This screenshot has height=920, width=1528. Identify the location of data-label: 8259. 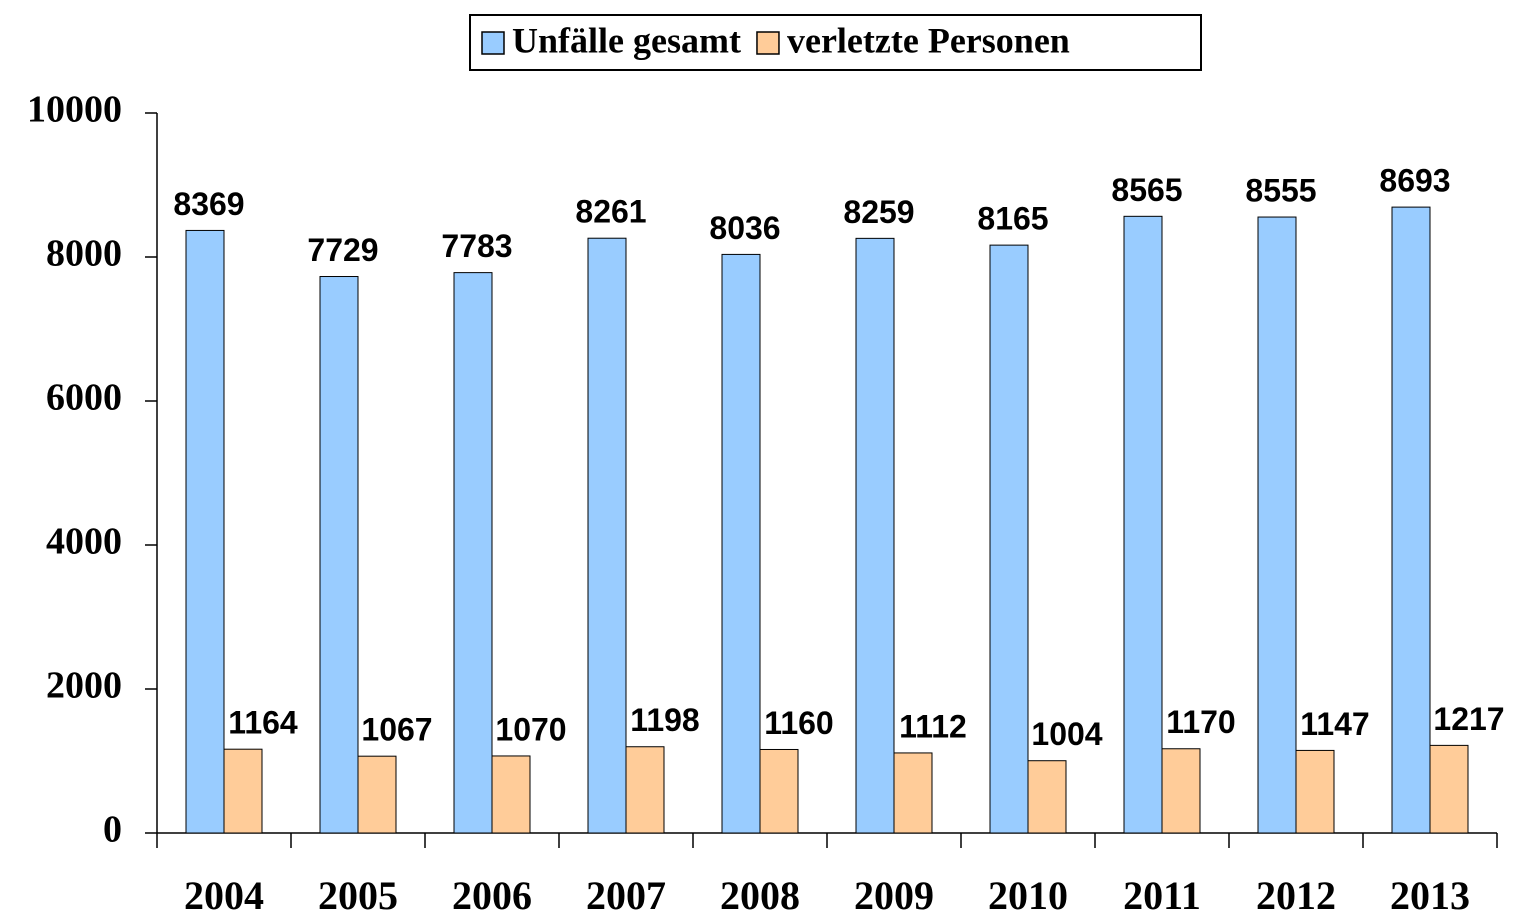
(878, 212).